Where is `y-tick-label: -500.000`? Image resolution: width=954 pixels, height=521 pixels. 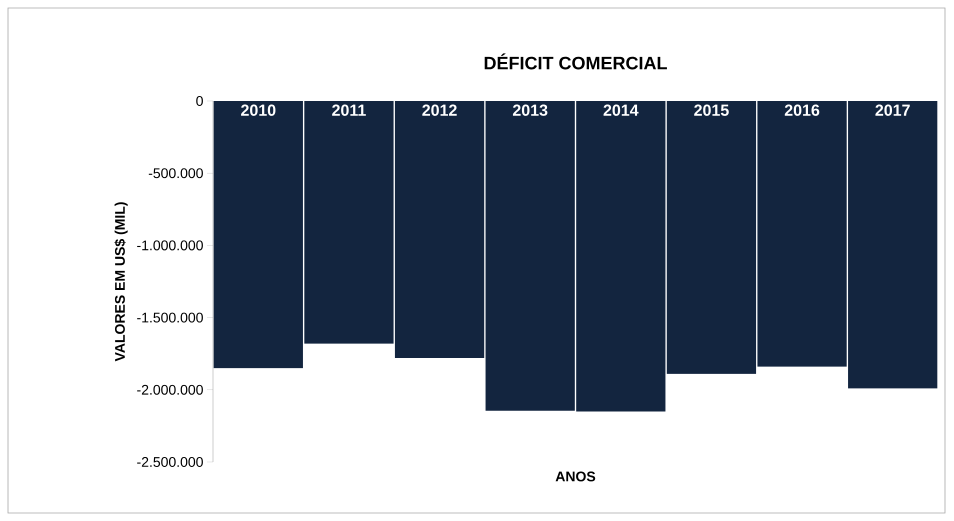 y-tick-label: -500.000 is located at coordinates (175, 173).